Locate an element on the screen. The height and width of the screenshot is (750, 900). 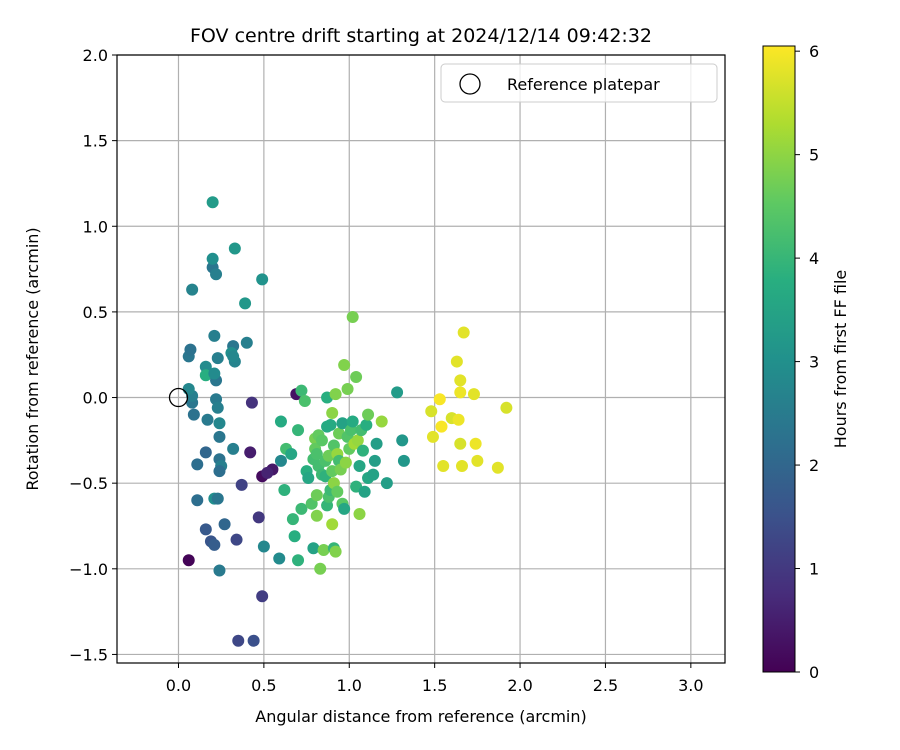
colorbar-frame is located at coordinates (779, 359).